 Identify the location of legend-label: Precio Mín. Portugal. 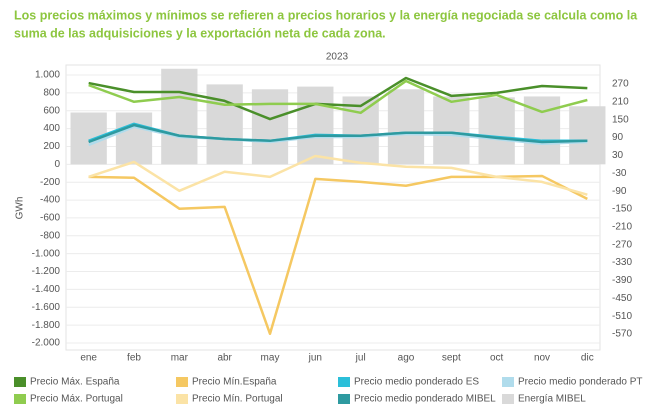
(237, 399).